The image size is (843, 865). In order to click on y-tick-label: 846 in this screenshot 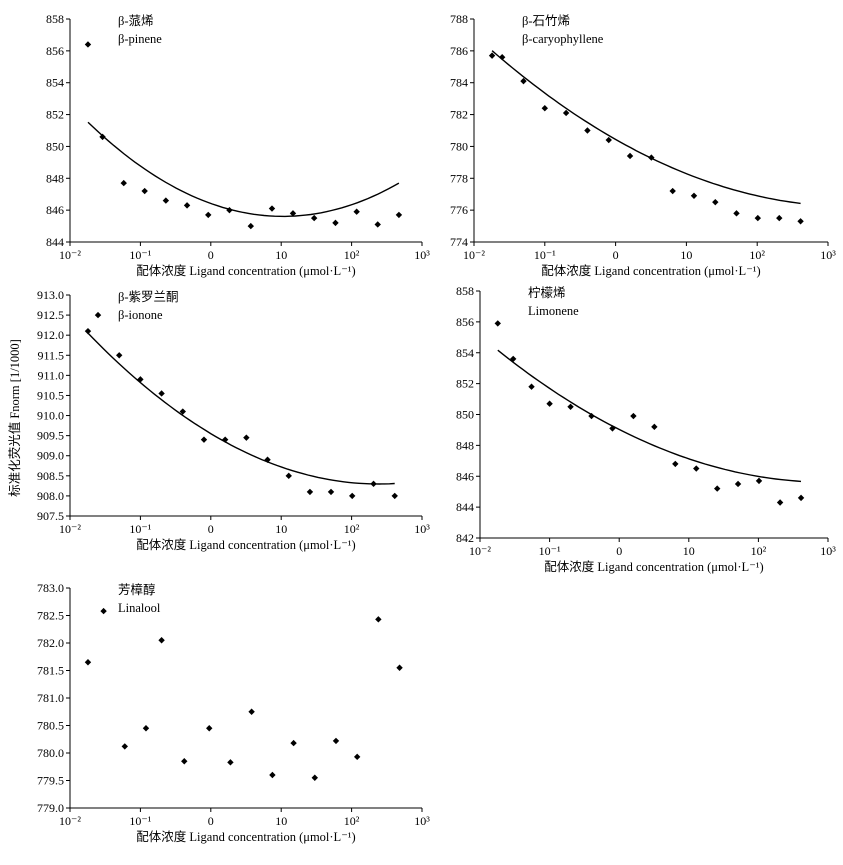, I will do `click(55, 210)`.